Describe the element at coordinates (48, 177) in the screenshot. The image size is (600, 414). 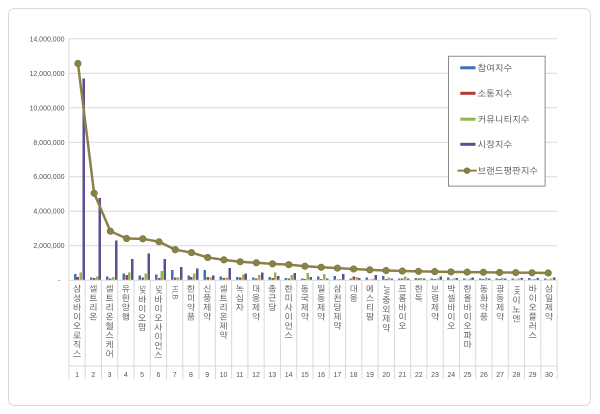
I see `svg-text: 6,000,000` at that location.